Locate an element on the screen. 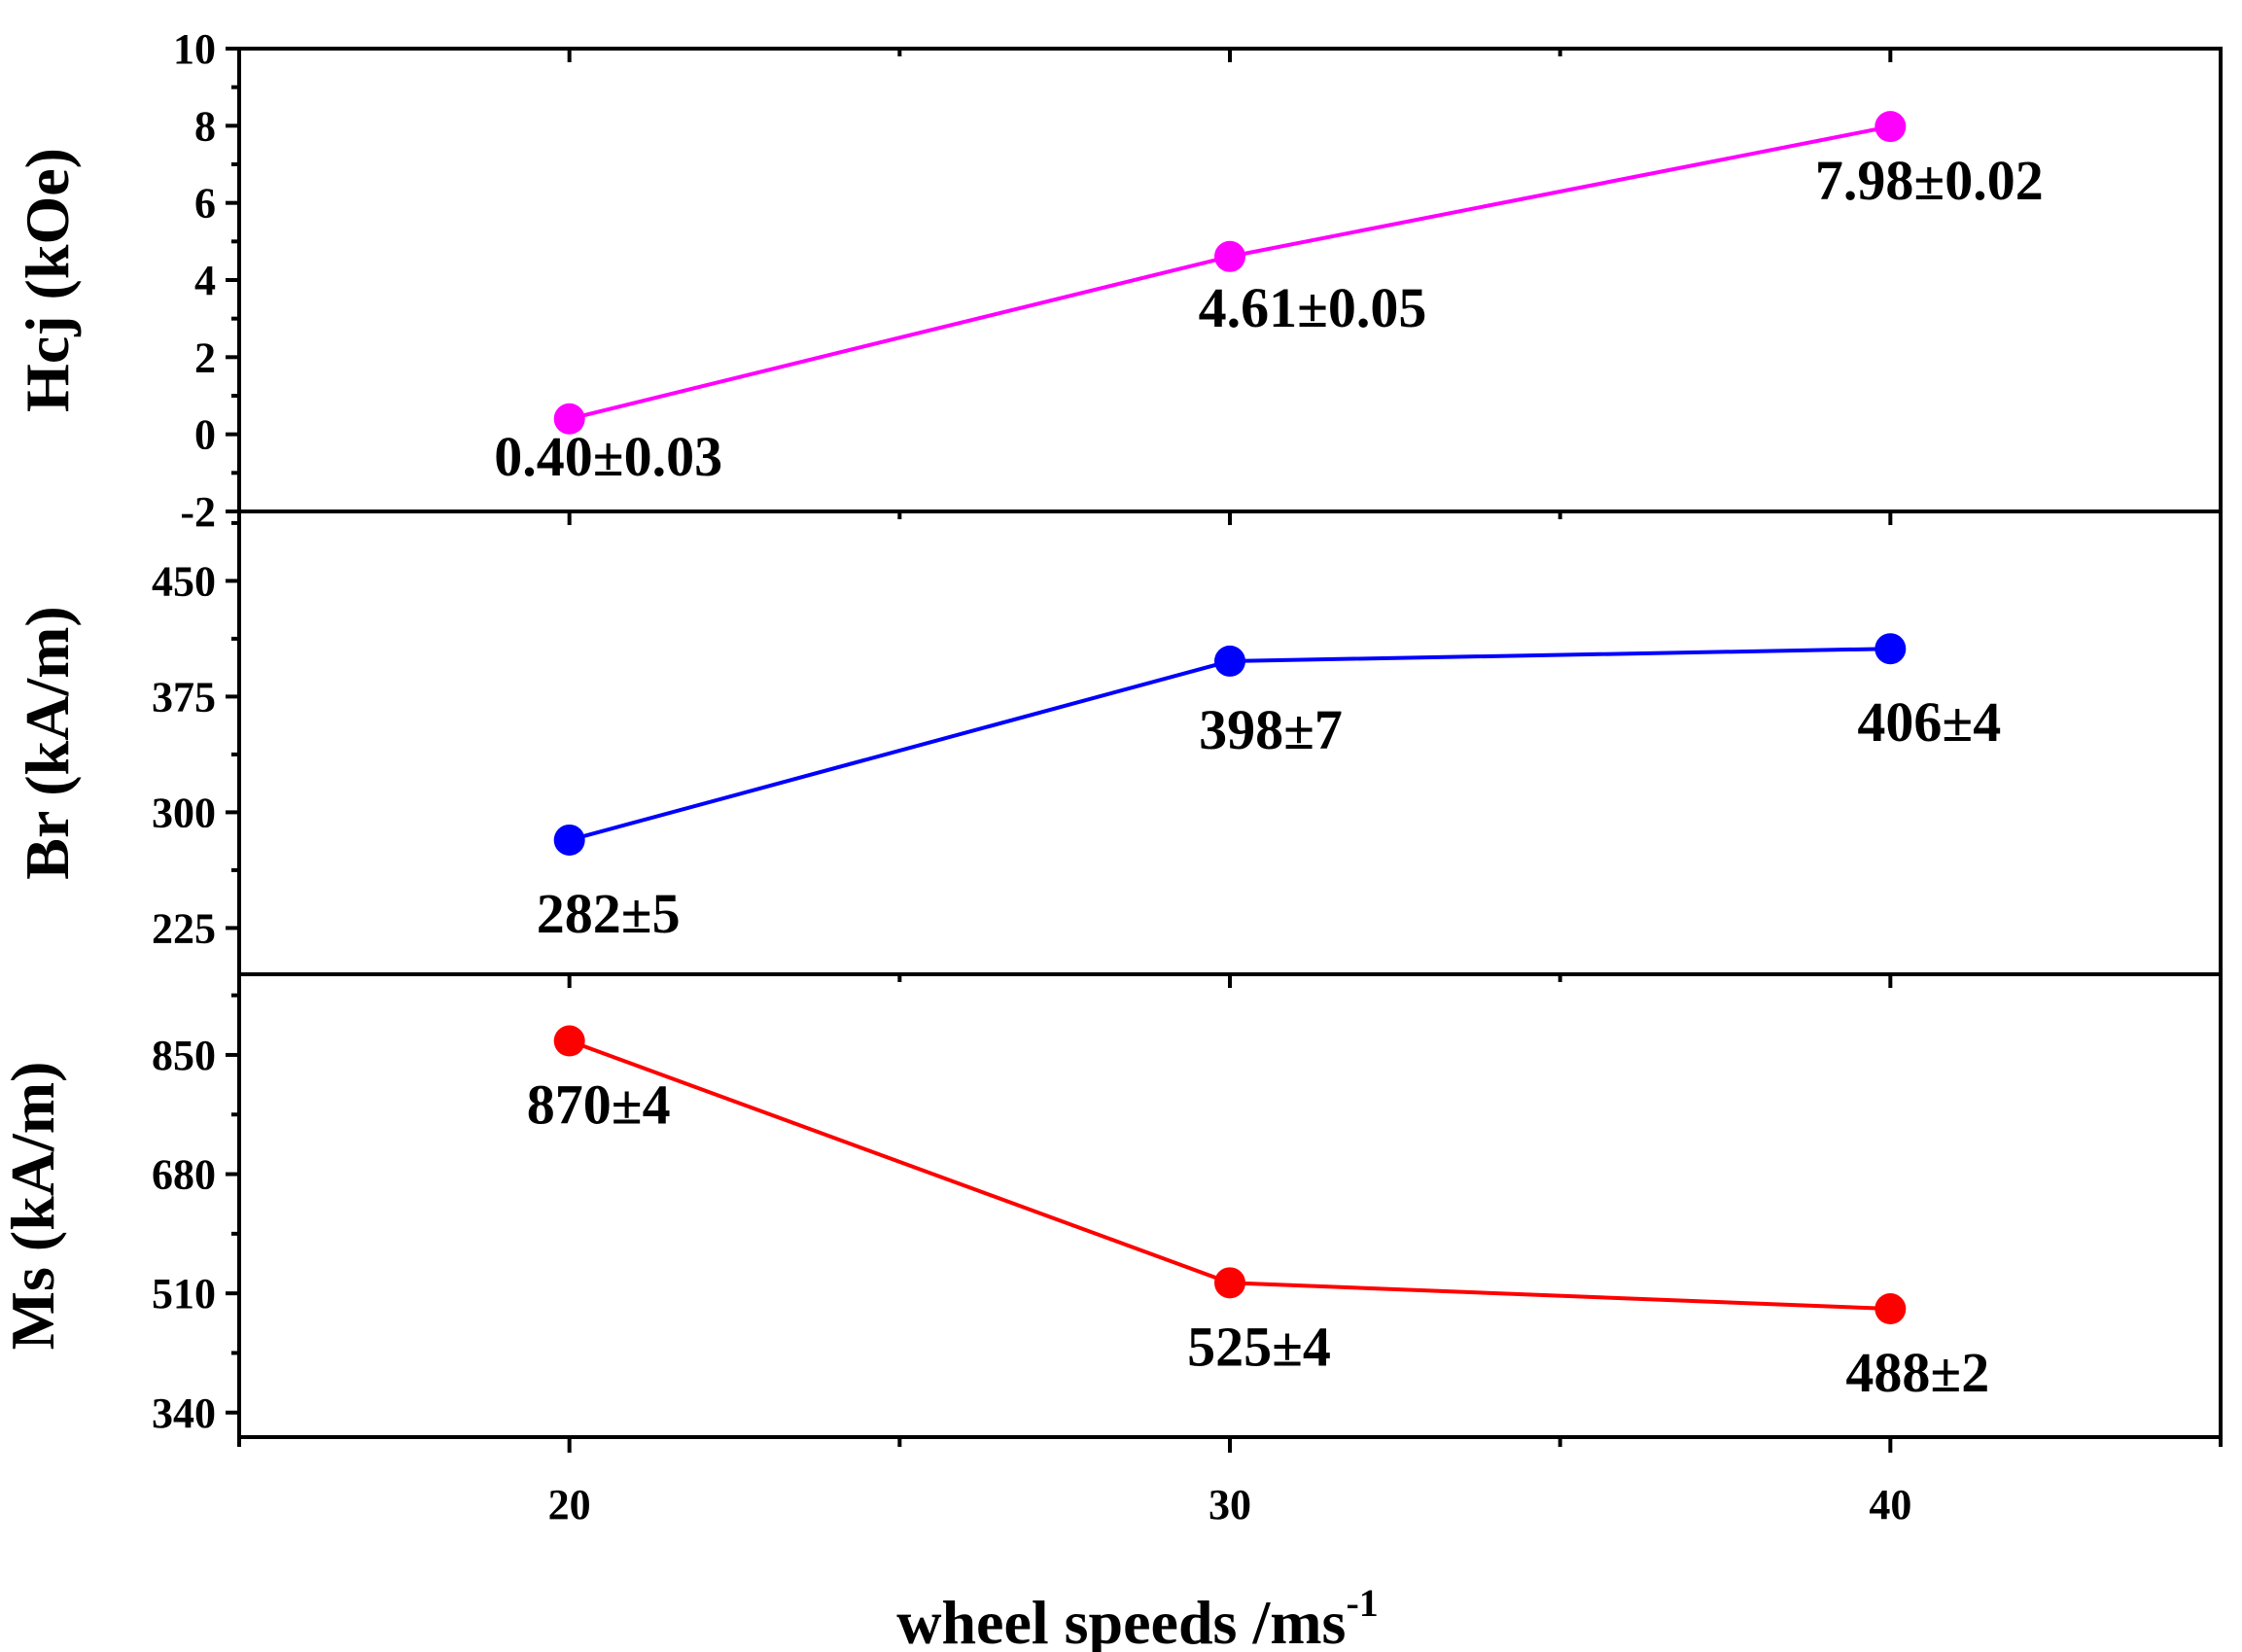 The image size is (2242, 1652). y-axis-title: Ms (kA/m) is located at coordinates (33, 1206).